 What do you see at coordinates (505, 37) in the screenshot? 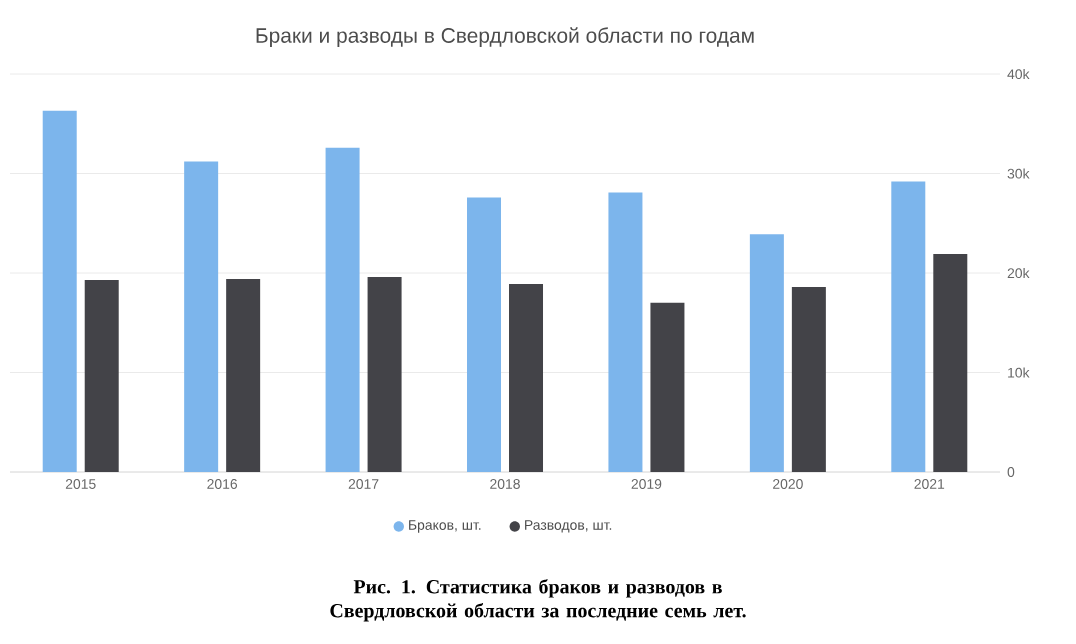
I see `chart-title: Браки и разводы в Свердловской области по годам` at bounding box center [505, 37].